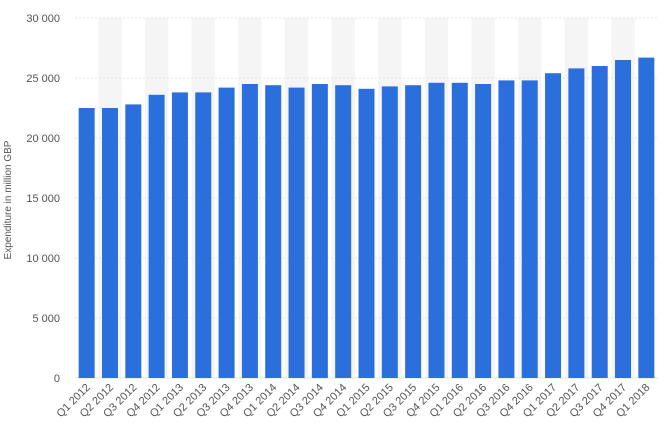  What do you see at coordinates (43, 79) in the screenshot?
I see `y-tick-label: 25 000` at bounding box center [43, 79].